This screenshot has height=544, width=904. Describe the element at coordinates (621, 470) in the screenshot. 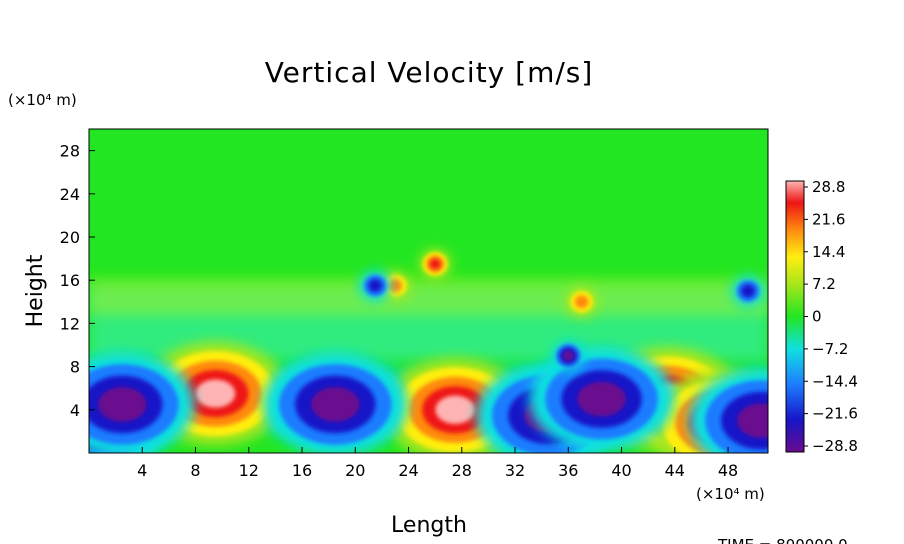

I see `x-tick-label: 40` at that location.